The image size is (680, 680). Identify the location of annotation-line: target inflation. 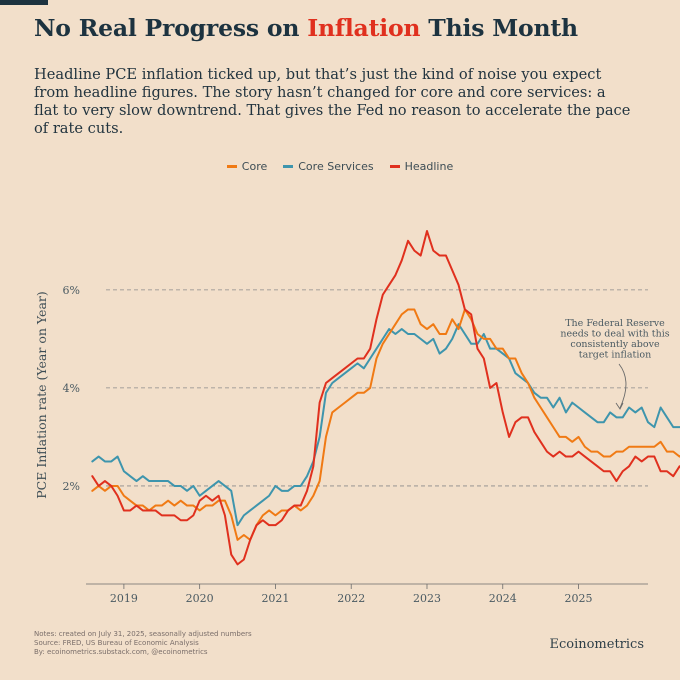
(615, 355).